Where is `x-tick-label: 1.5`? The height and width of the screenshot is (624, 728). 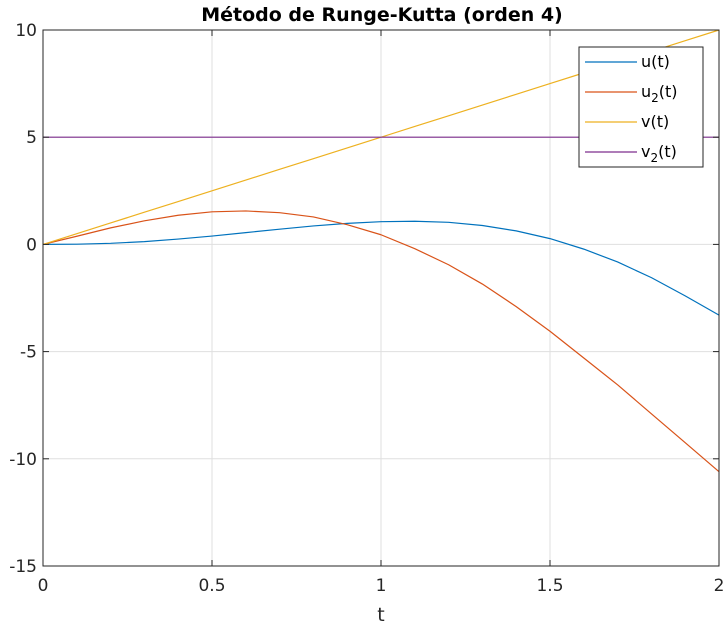 x-tick-label: 1.5 is located at coordinates (549, 586).